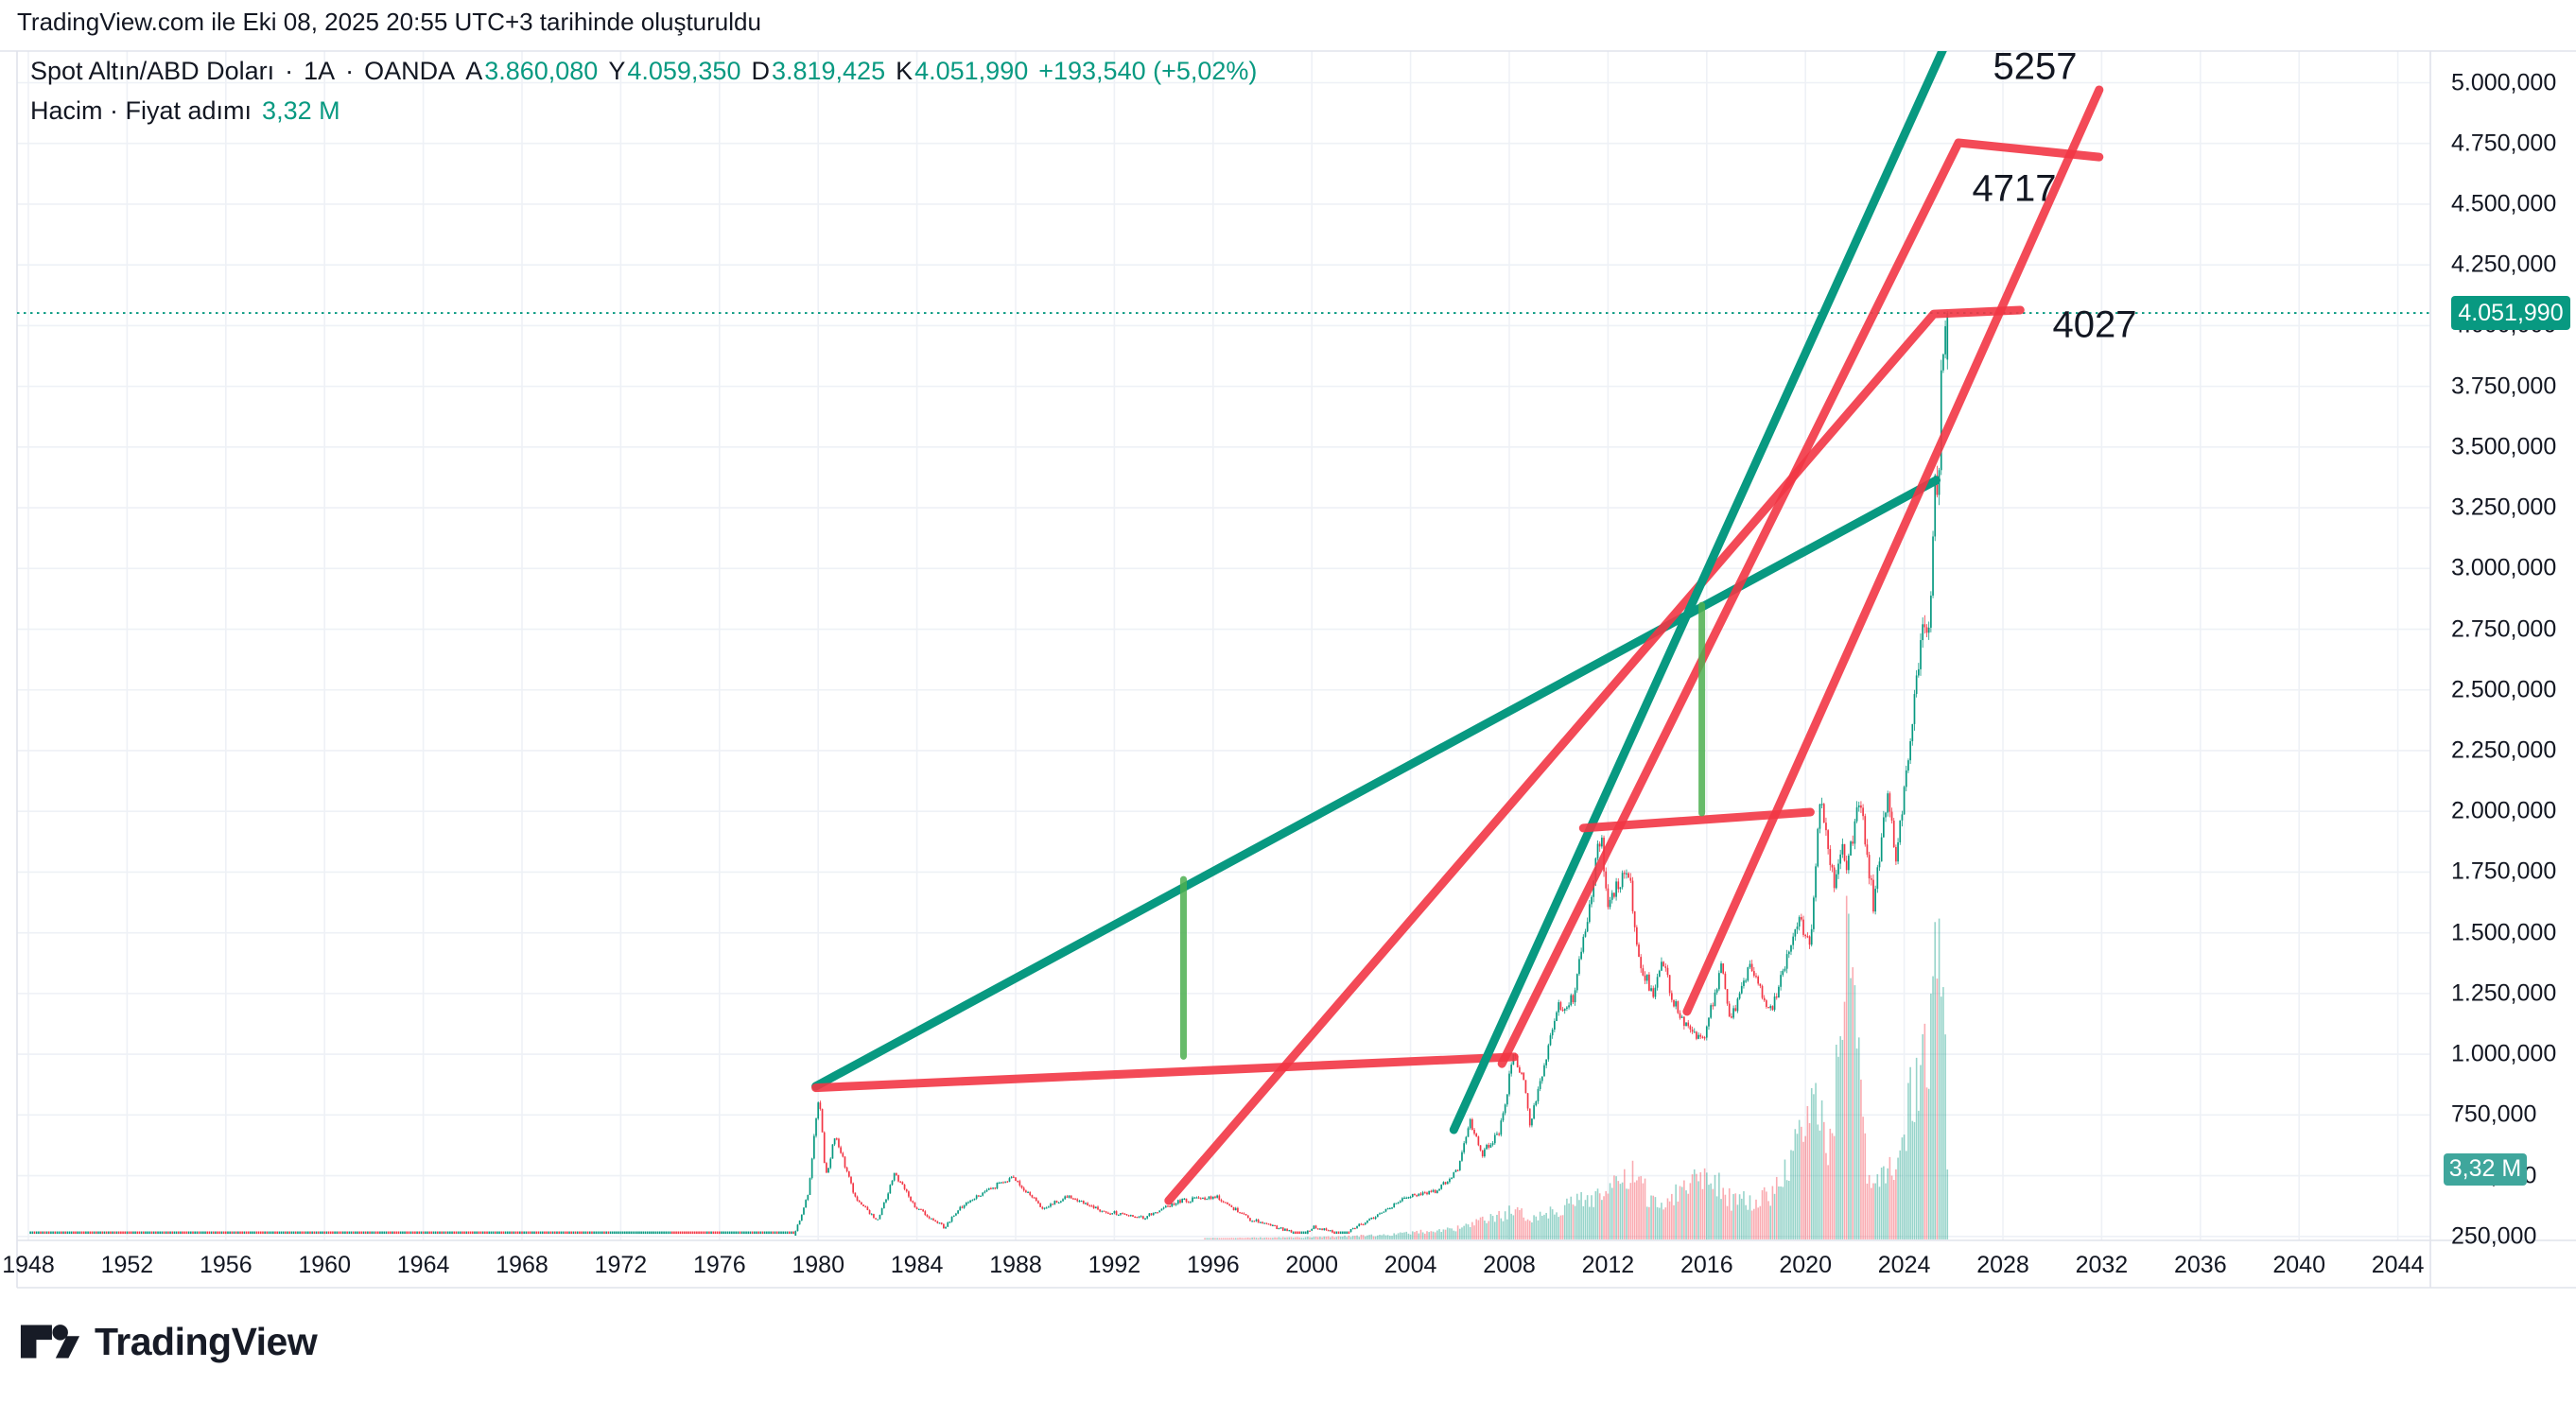 This screenshot has width=2576, height=1403. I want to click on volume-axis-badge: 3,32 M, so click(2485, 1169).